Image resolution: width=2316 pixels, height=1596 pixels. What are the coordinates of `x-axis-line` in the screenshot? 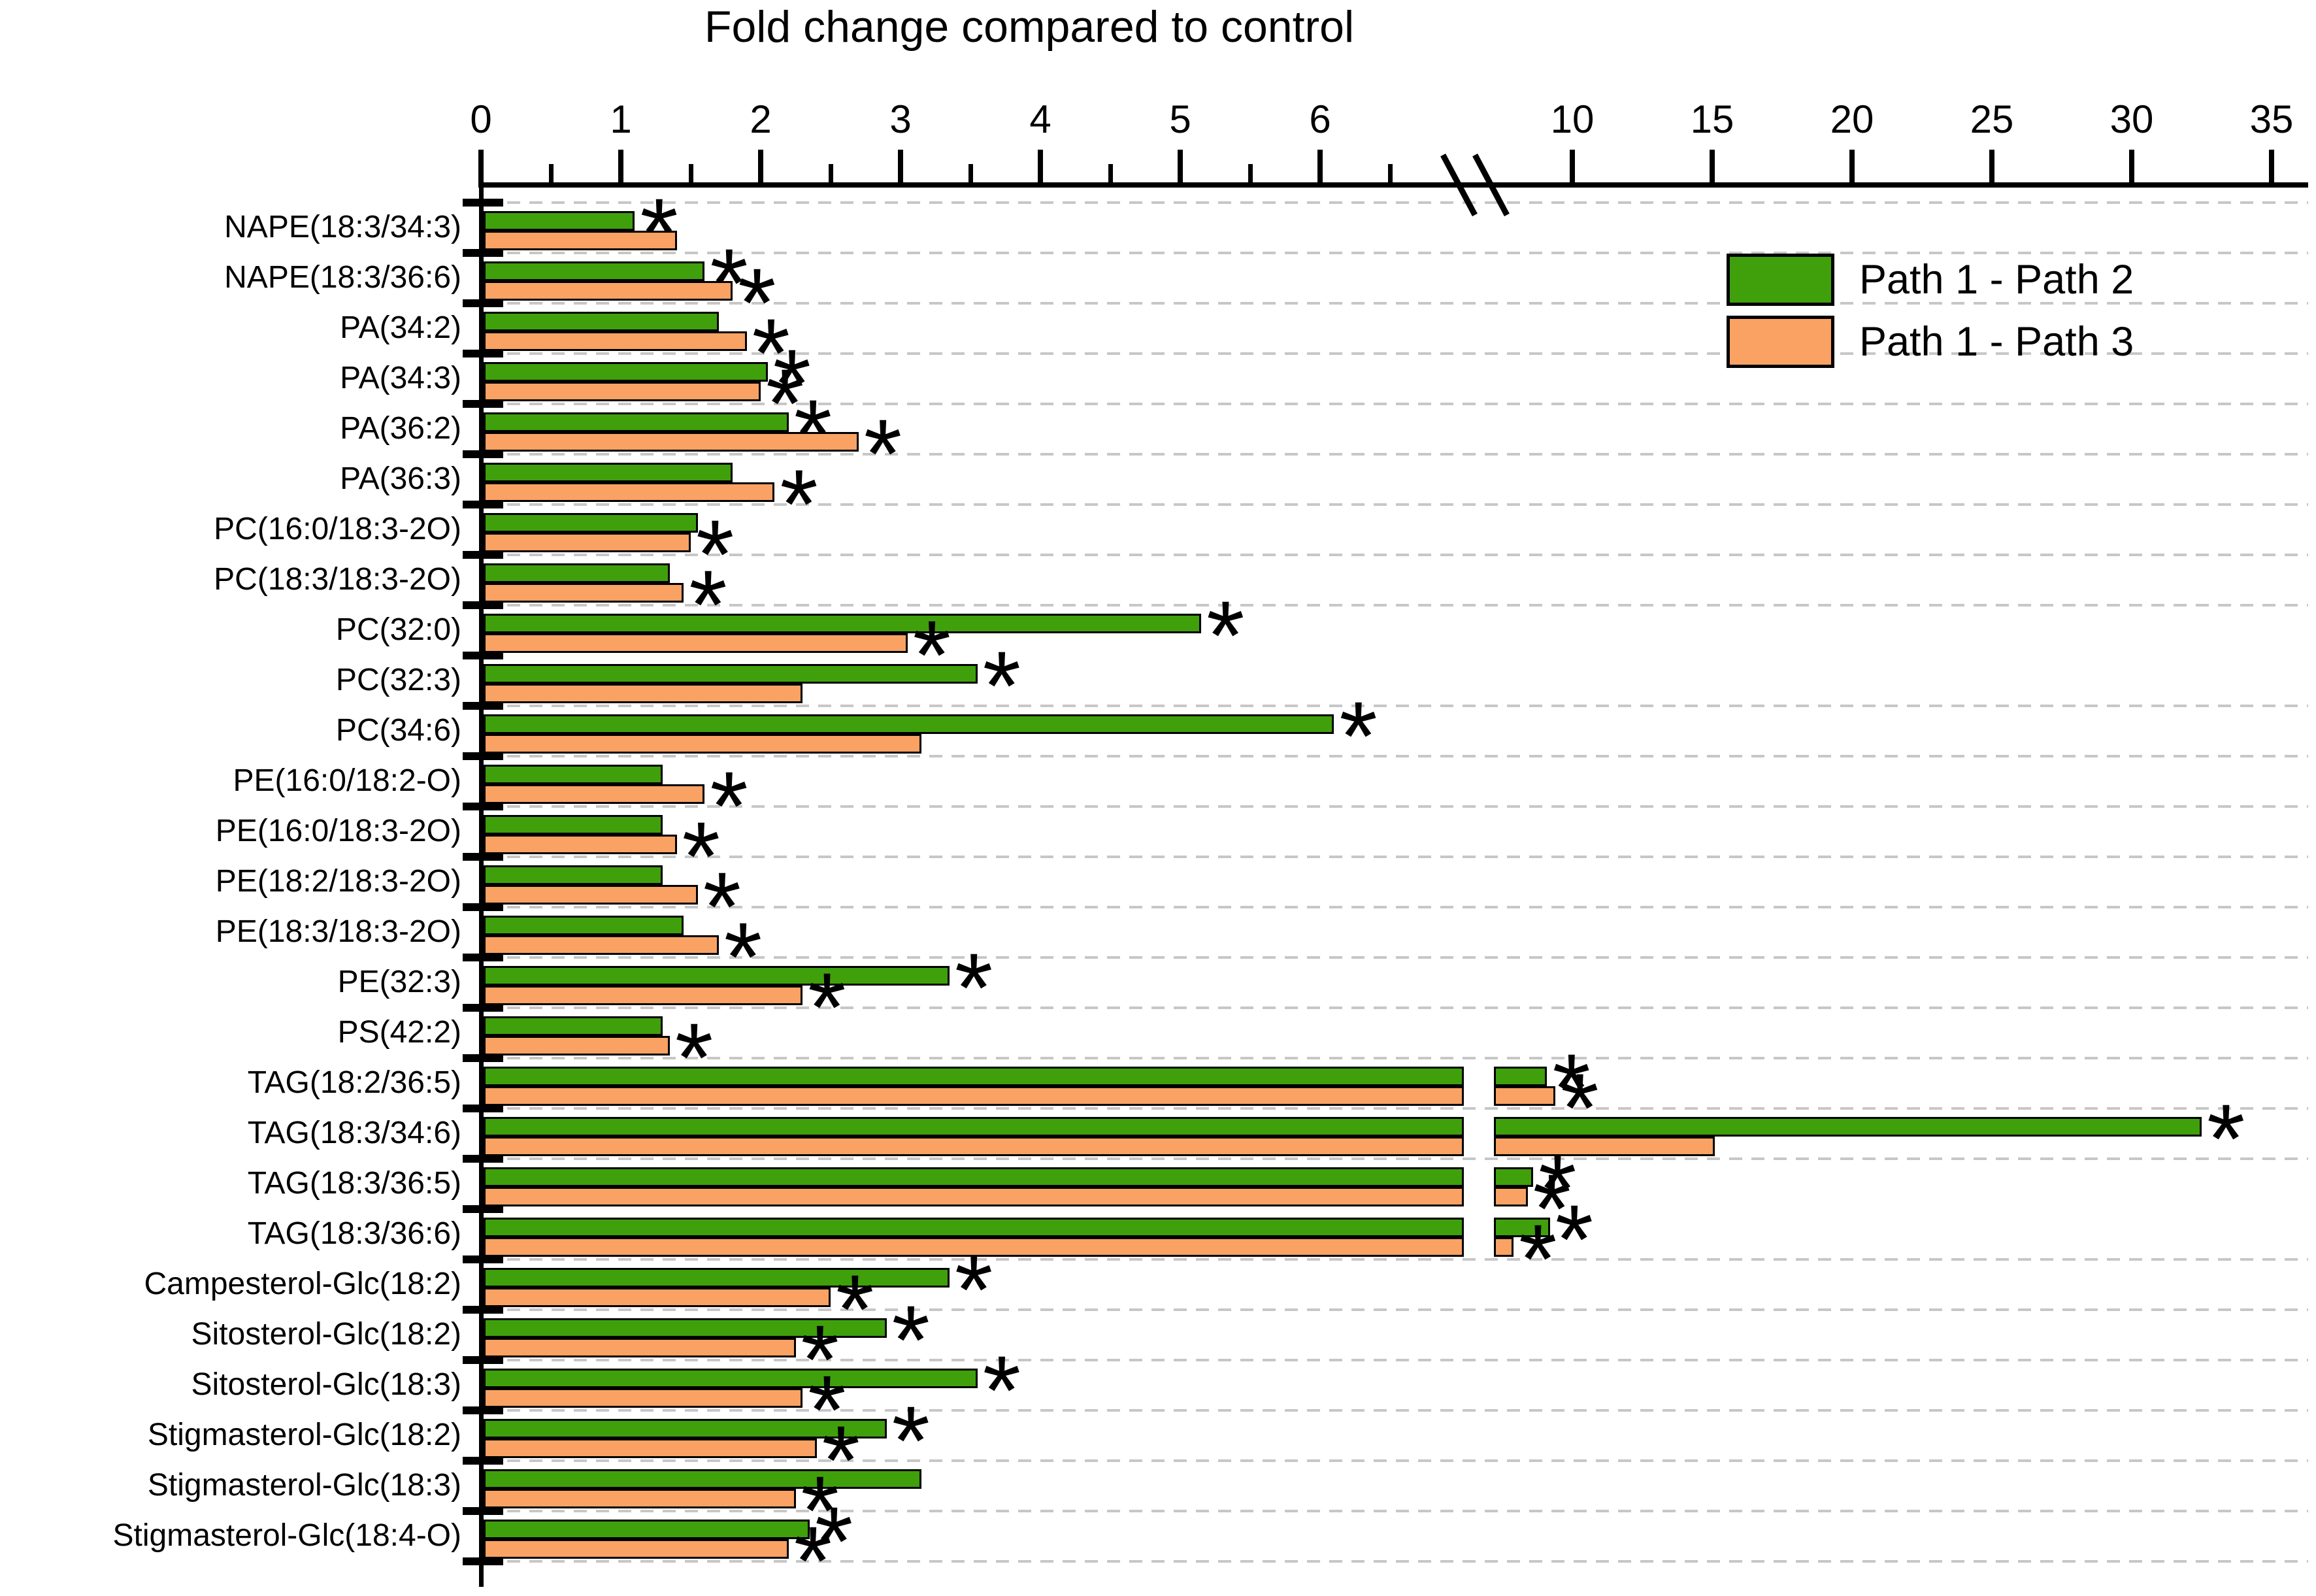 It's located at (1393, 185).